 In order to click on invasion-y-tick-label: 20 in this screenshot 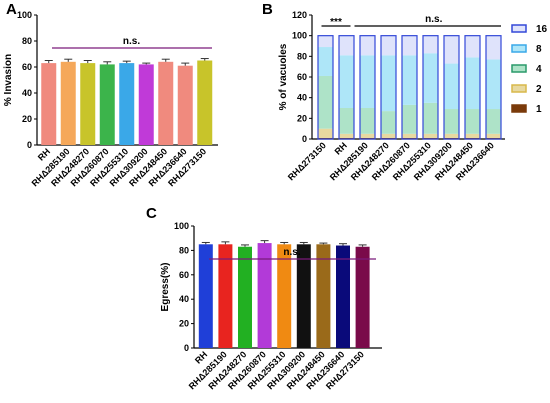, I will do `click(27, 119)`.